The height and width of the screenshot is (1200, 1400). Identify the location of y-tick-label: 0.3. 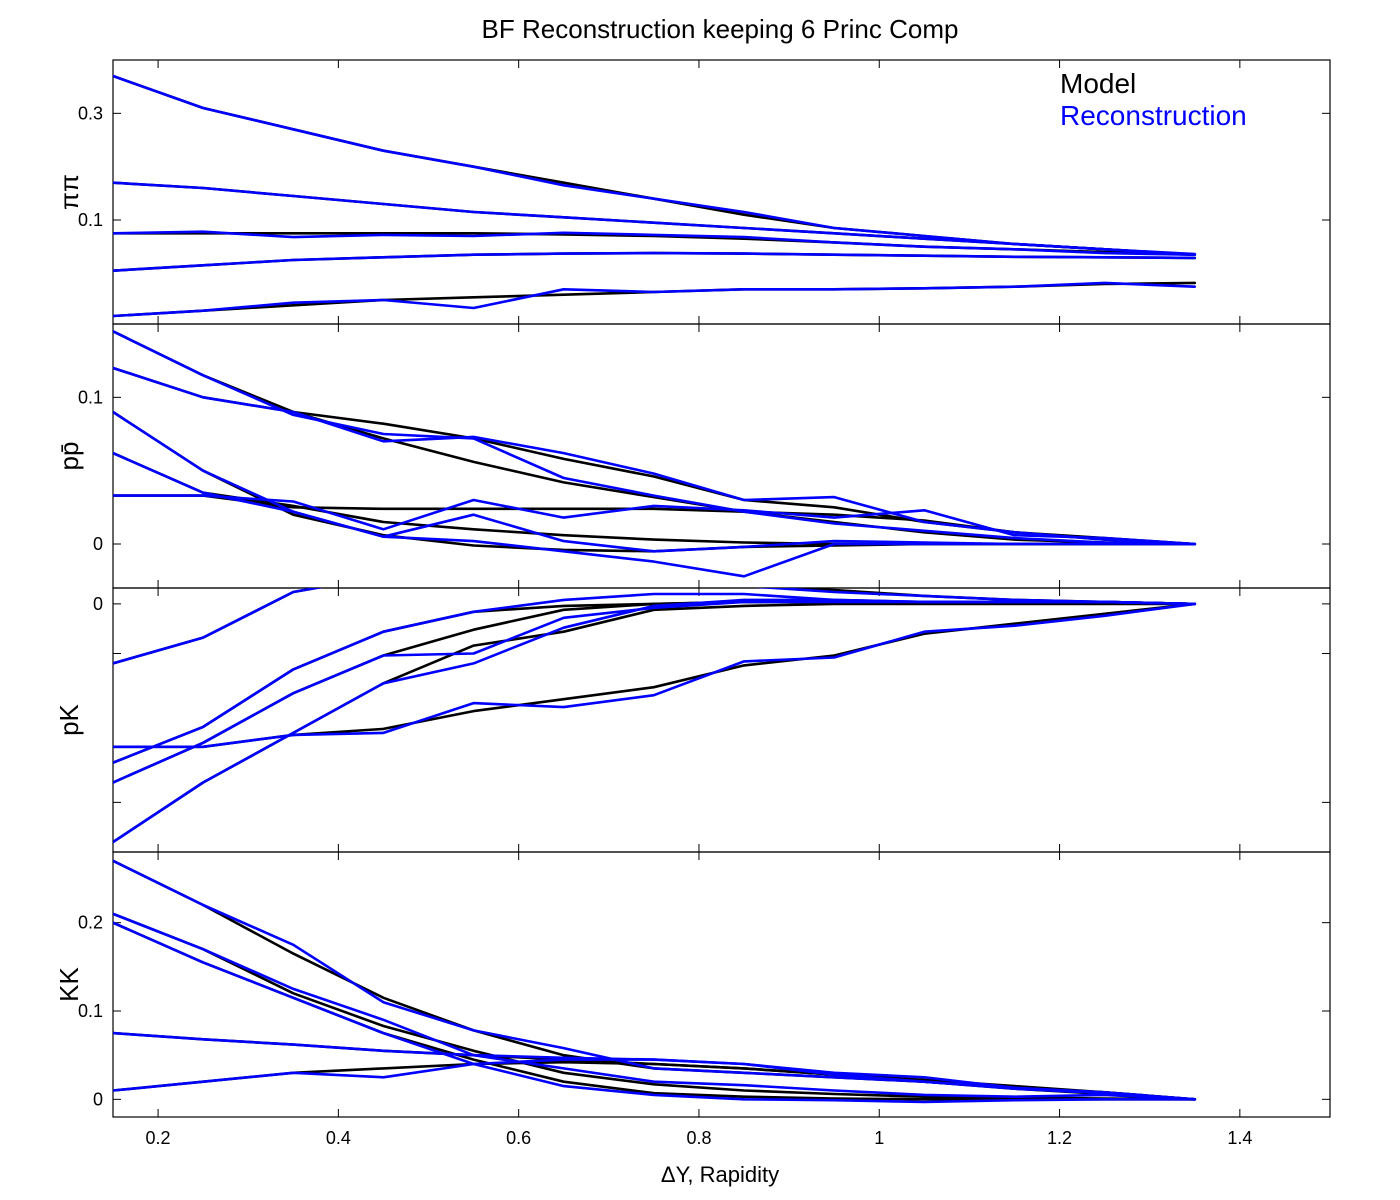
(90, 113).